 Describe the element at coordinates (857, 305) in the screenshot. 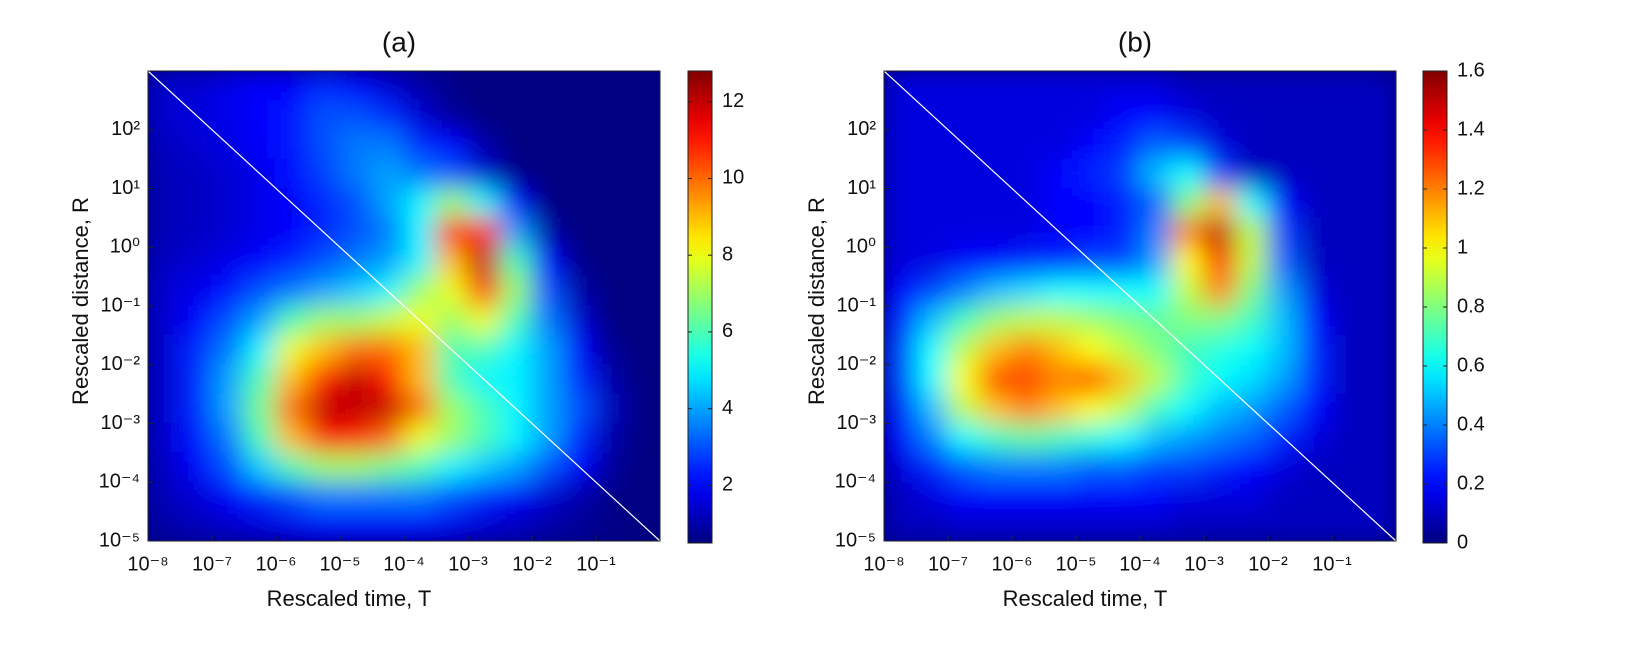

I see `y-tick-label: 10⁻¹` at that location.